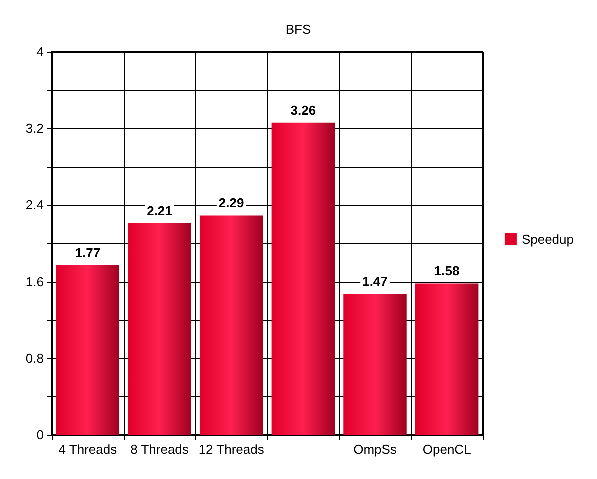  I want to click on x-tick-label: OpenCL, so click(447, 449).